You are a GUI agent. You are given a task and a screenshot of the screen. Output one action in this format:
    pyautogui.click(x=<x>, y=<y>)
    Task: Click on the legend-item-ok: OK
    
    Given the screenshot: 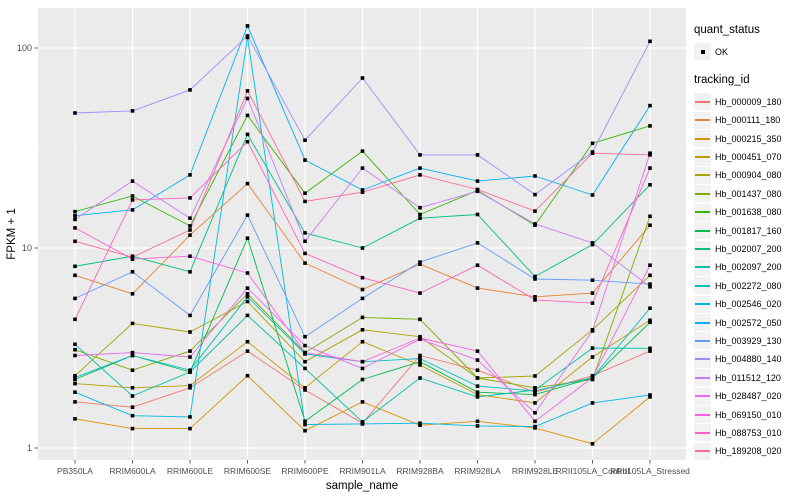 What is the action you would take?
    pyautogui.click(x=747, y=51)
    